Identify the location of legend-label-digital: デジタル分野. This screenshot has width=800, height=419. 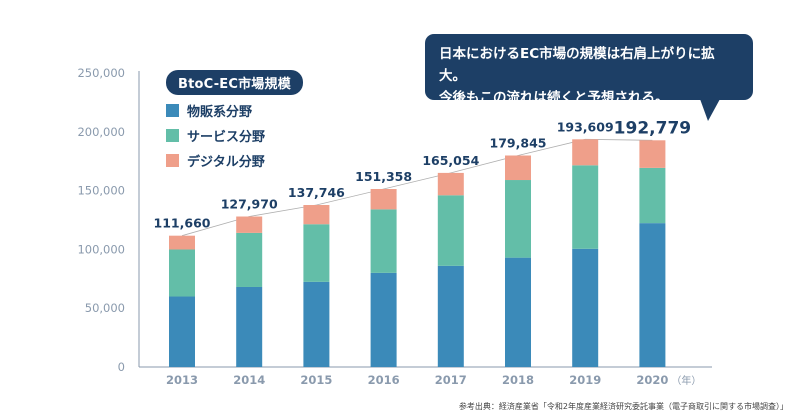
(226, 162).